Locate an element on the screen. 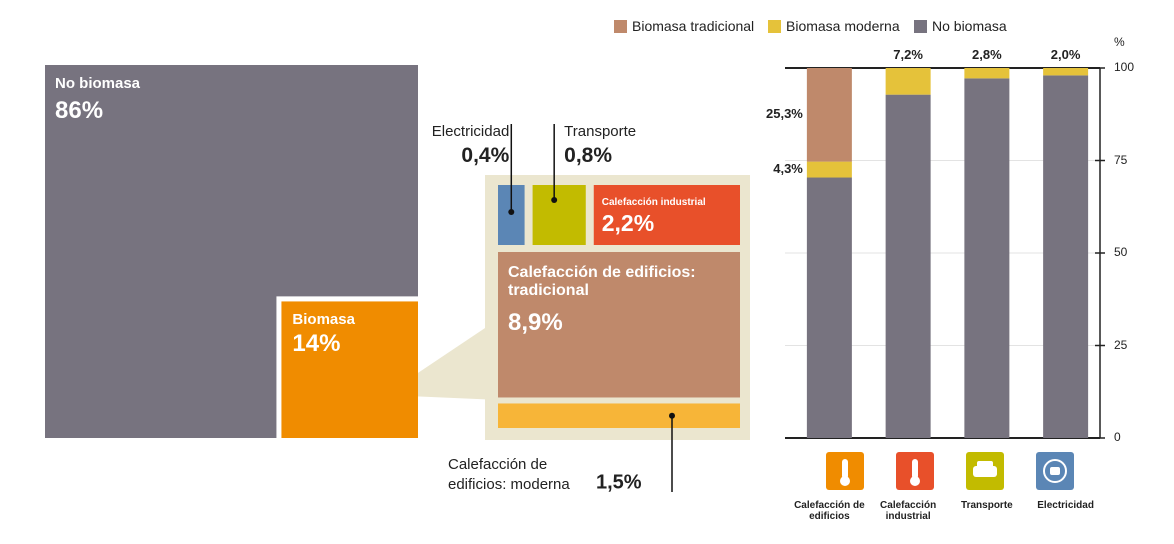  cell-label: No biomasa is located at coordinates (98, 83).